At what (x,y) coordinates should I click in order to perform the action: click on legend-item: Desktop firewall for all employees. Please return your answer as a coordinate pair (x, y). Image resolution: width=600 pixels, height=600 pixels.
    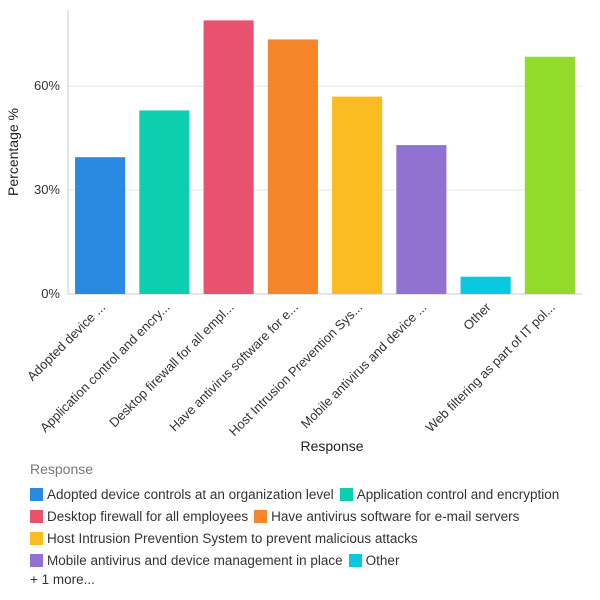
    Looking at the image, I should click on (139, 516).